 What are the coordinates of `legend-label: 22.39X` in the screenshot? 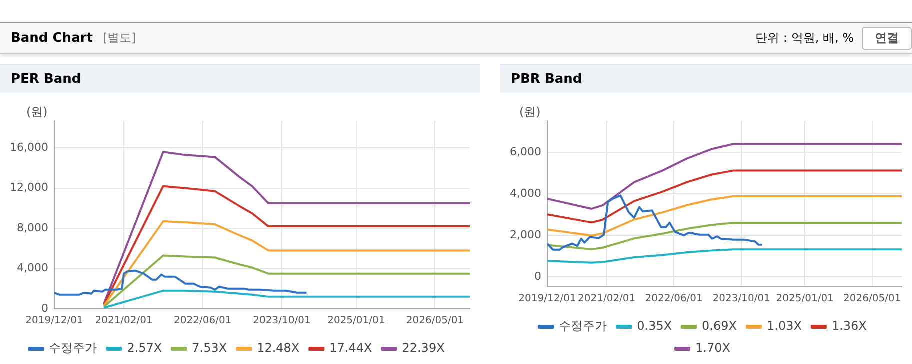 It's located at (423, 348).